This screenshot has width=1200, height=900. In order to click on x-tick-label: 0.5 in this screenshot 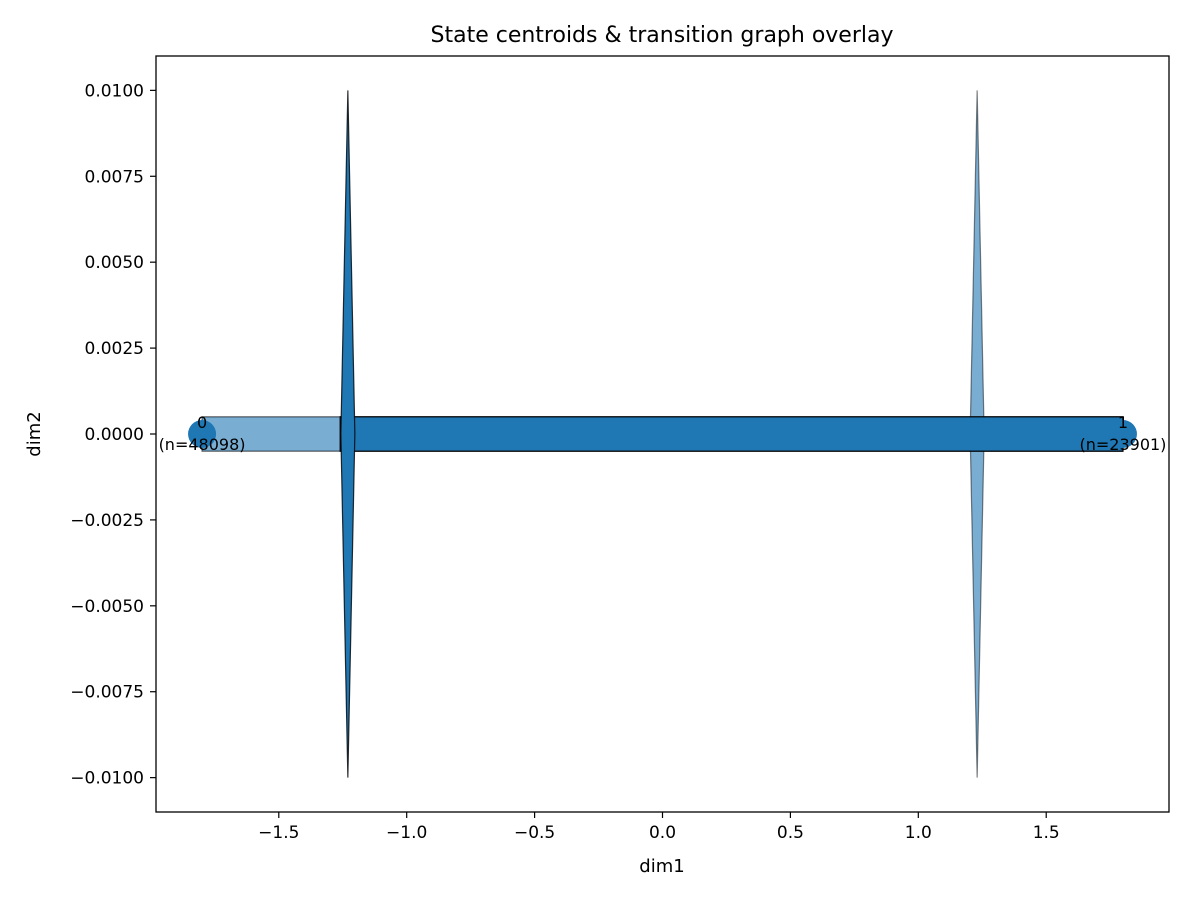, I will do `click(790, 833)`.